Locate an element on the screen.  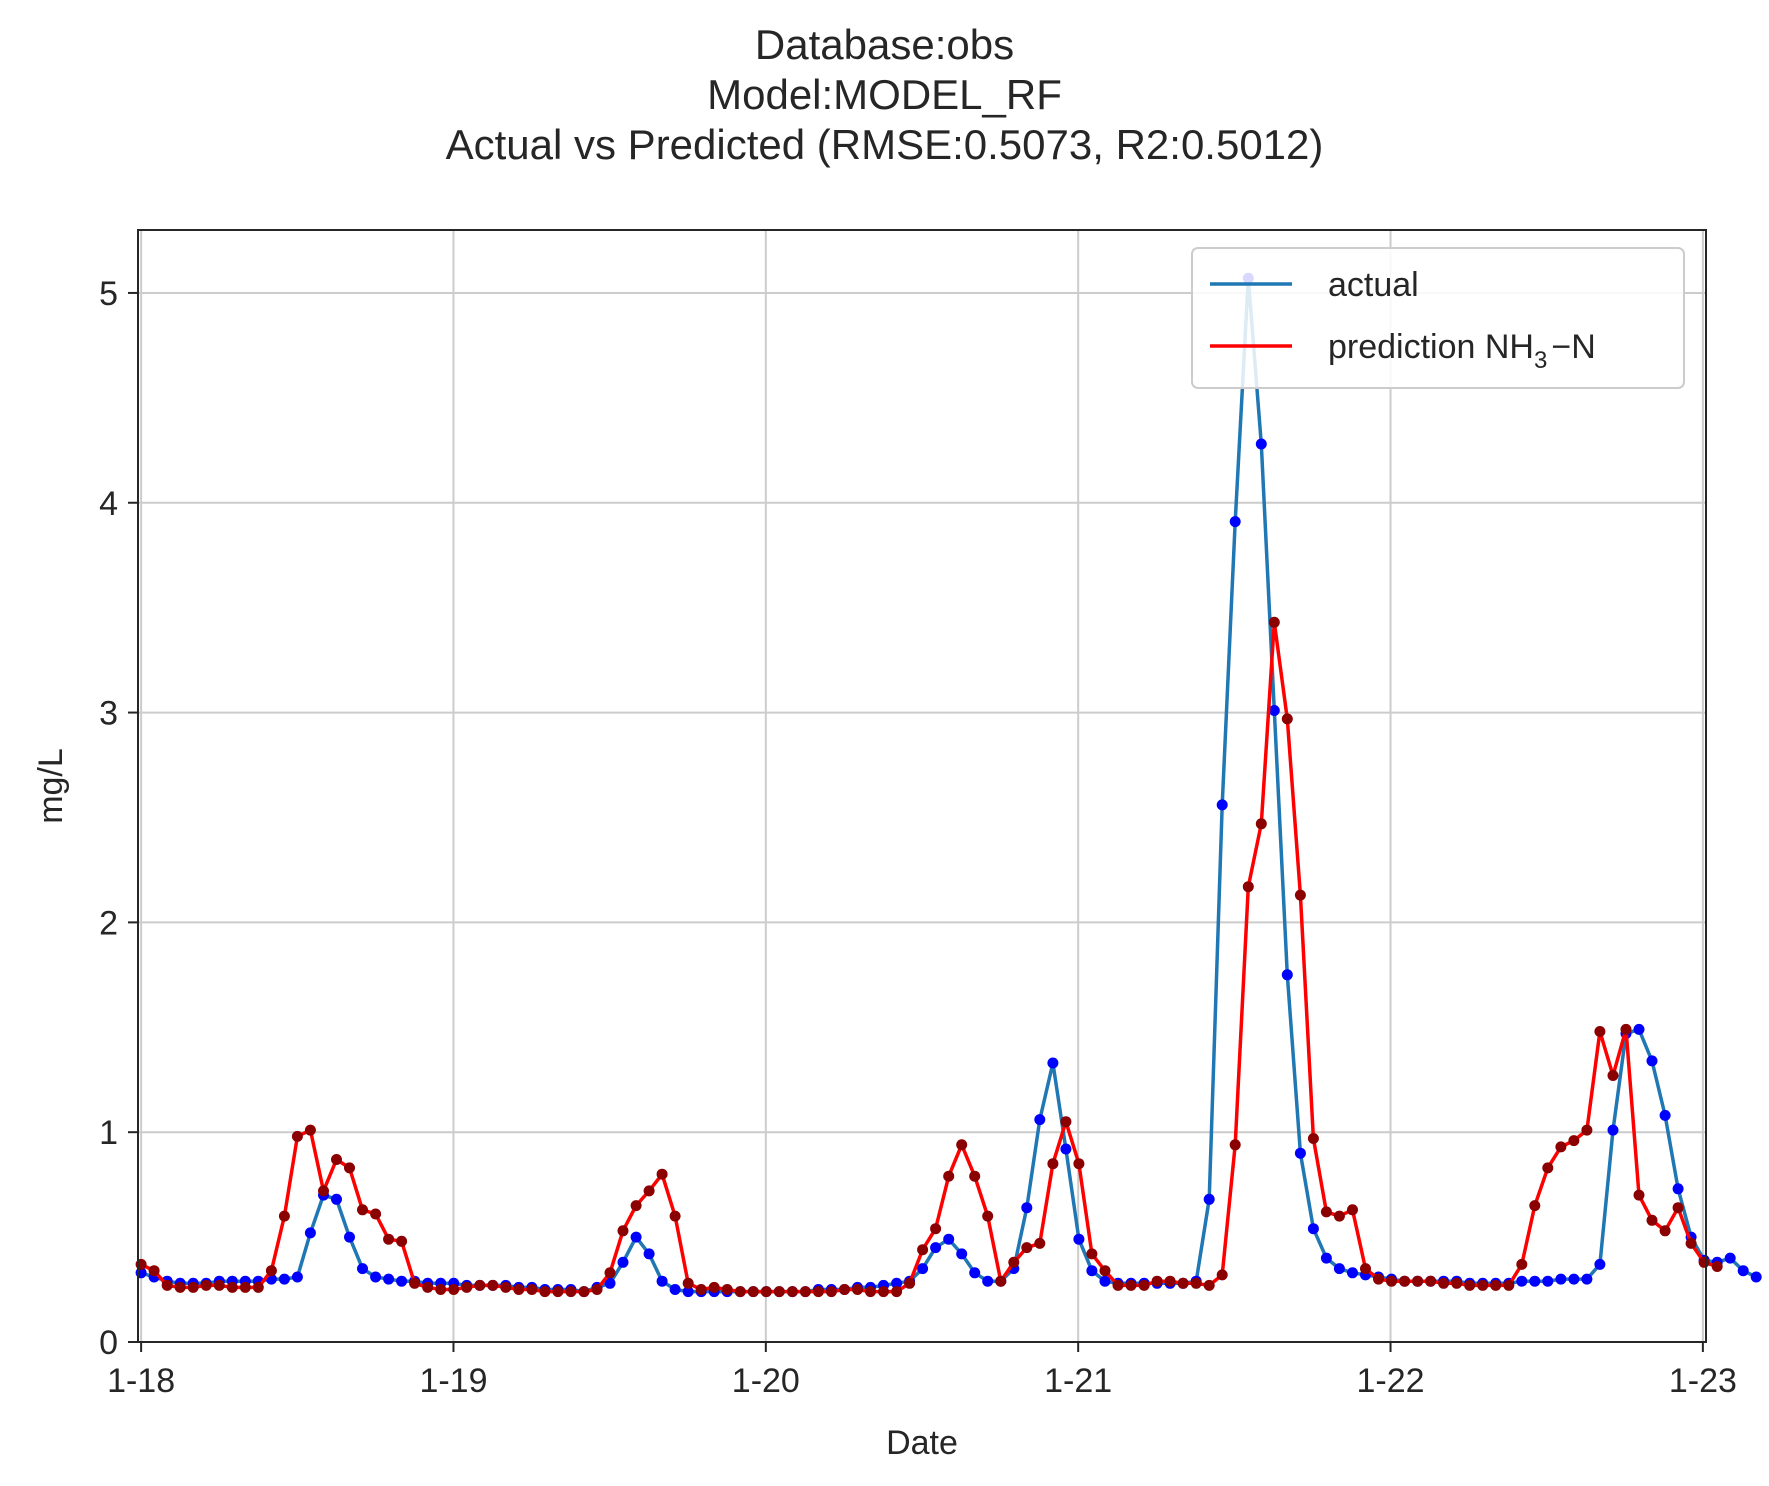
x-tick-label: 1-20 is located at coordinates (766, 1381).